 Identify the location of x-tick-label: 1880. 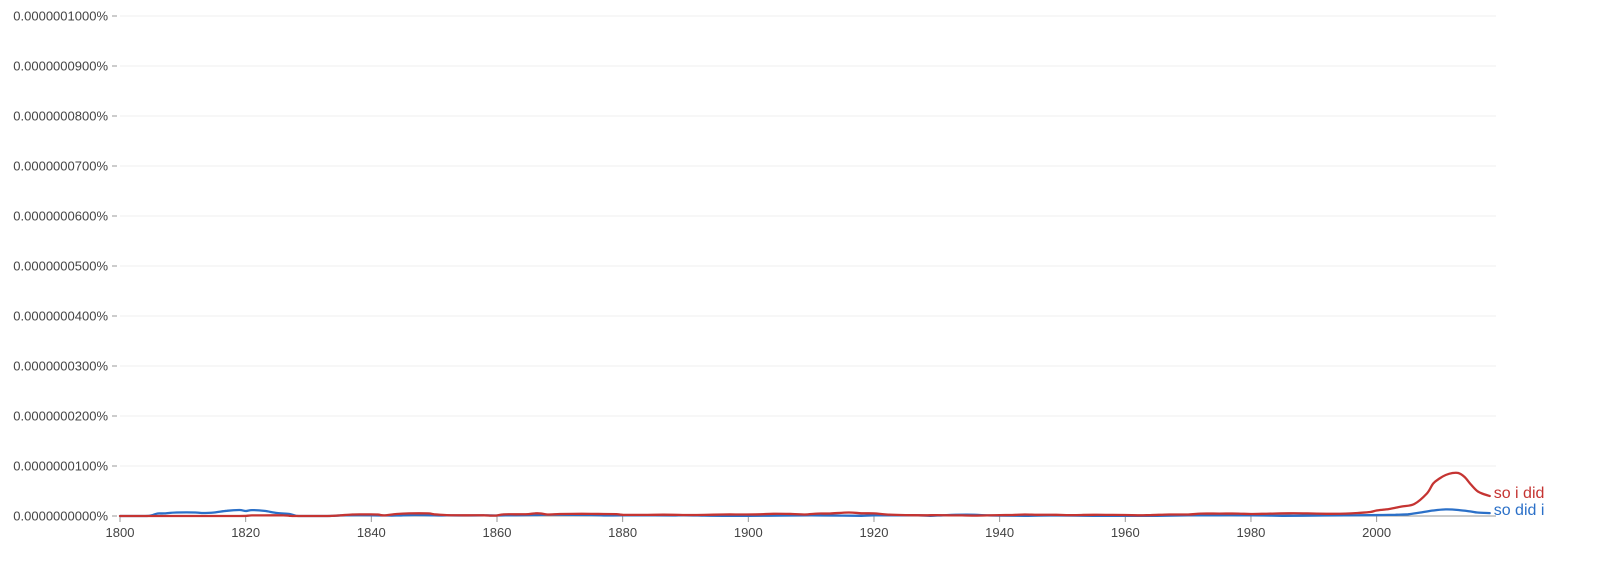
(622, 532).